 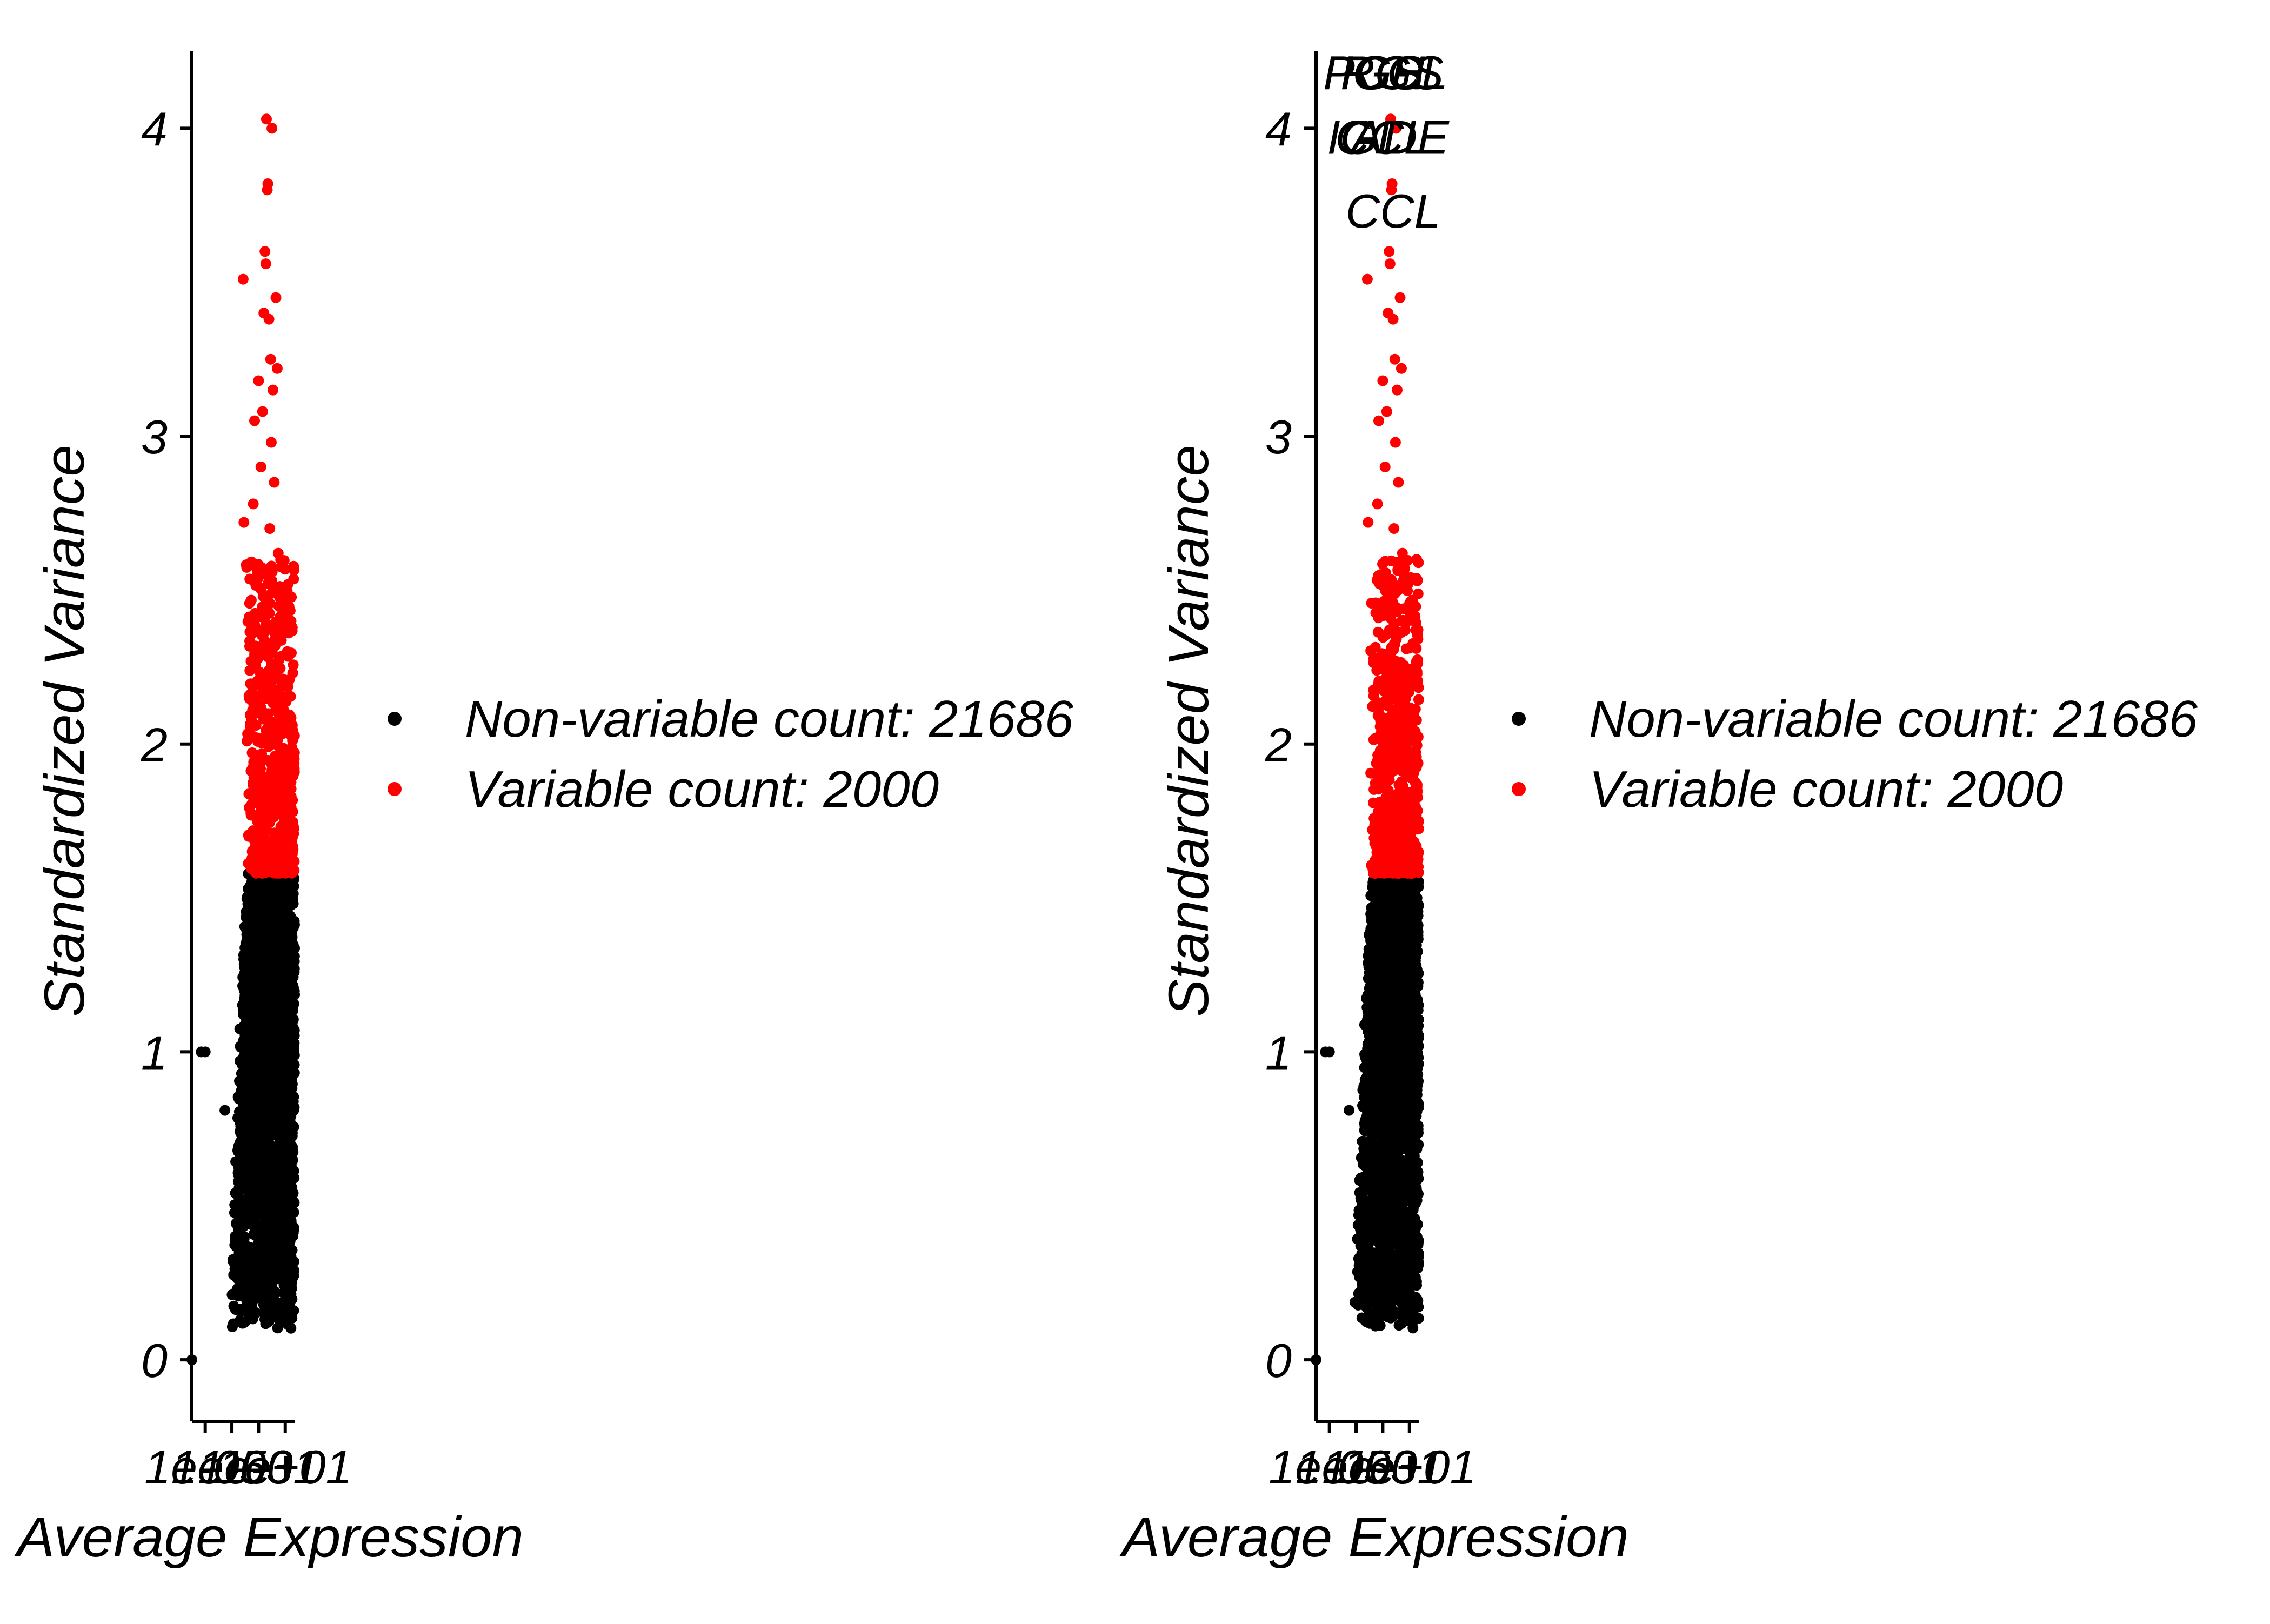 What do you see at coordinates (154, 1052) in the screenshot?
I see `y-tick-label: 1` at bounding box center [154, 1052].